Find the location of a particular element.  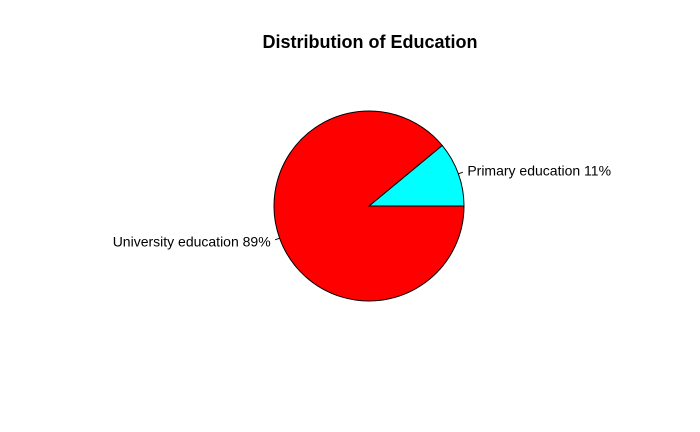

pie-slices is located at coordinates (369, 206).